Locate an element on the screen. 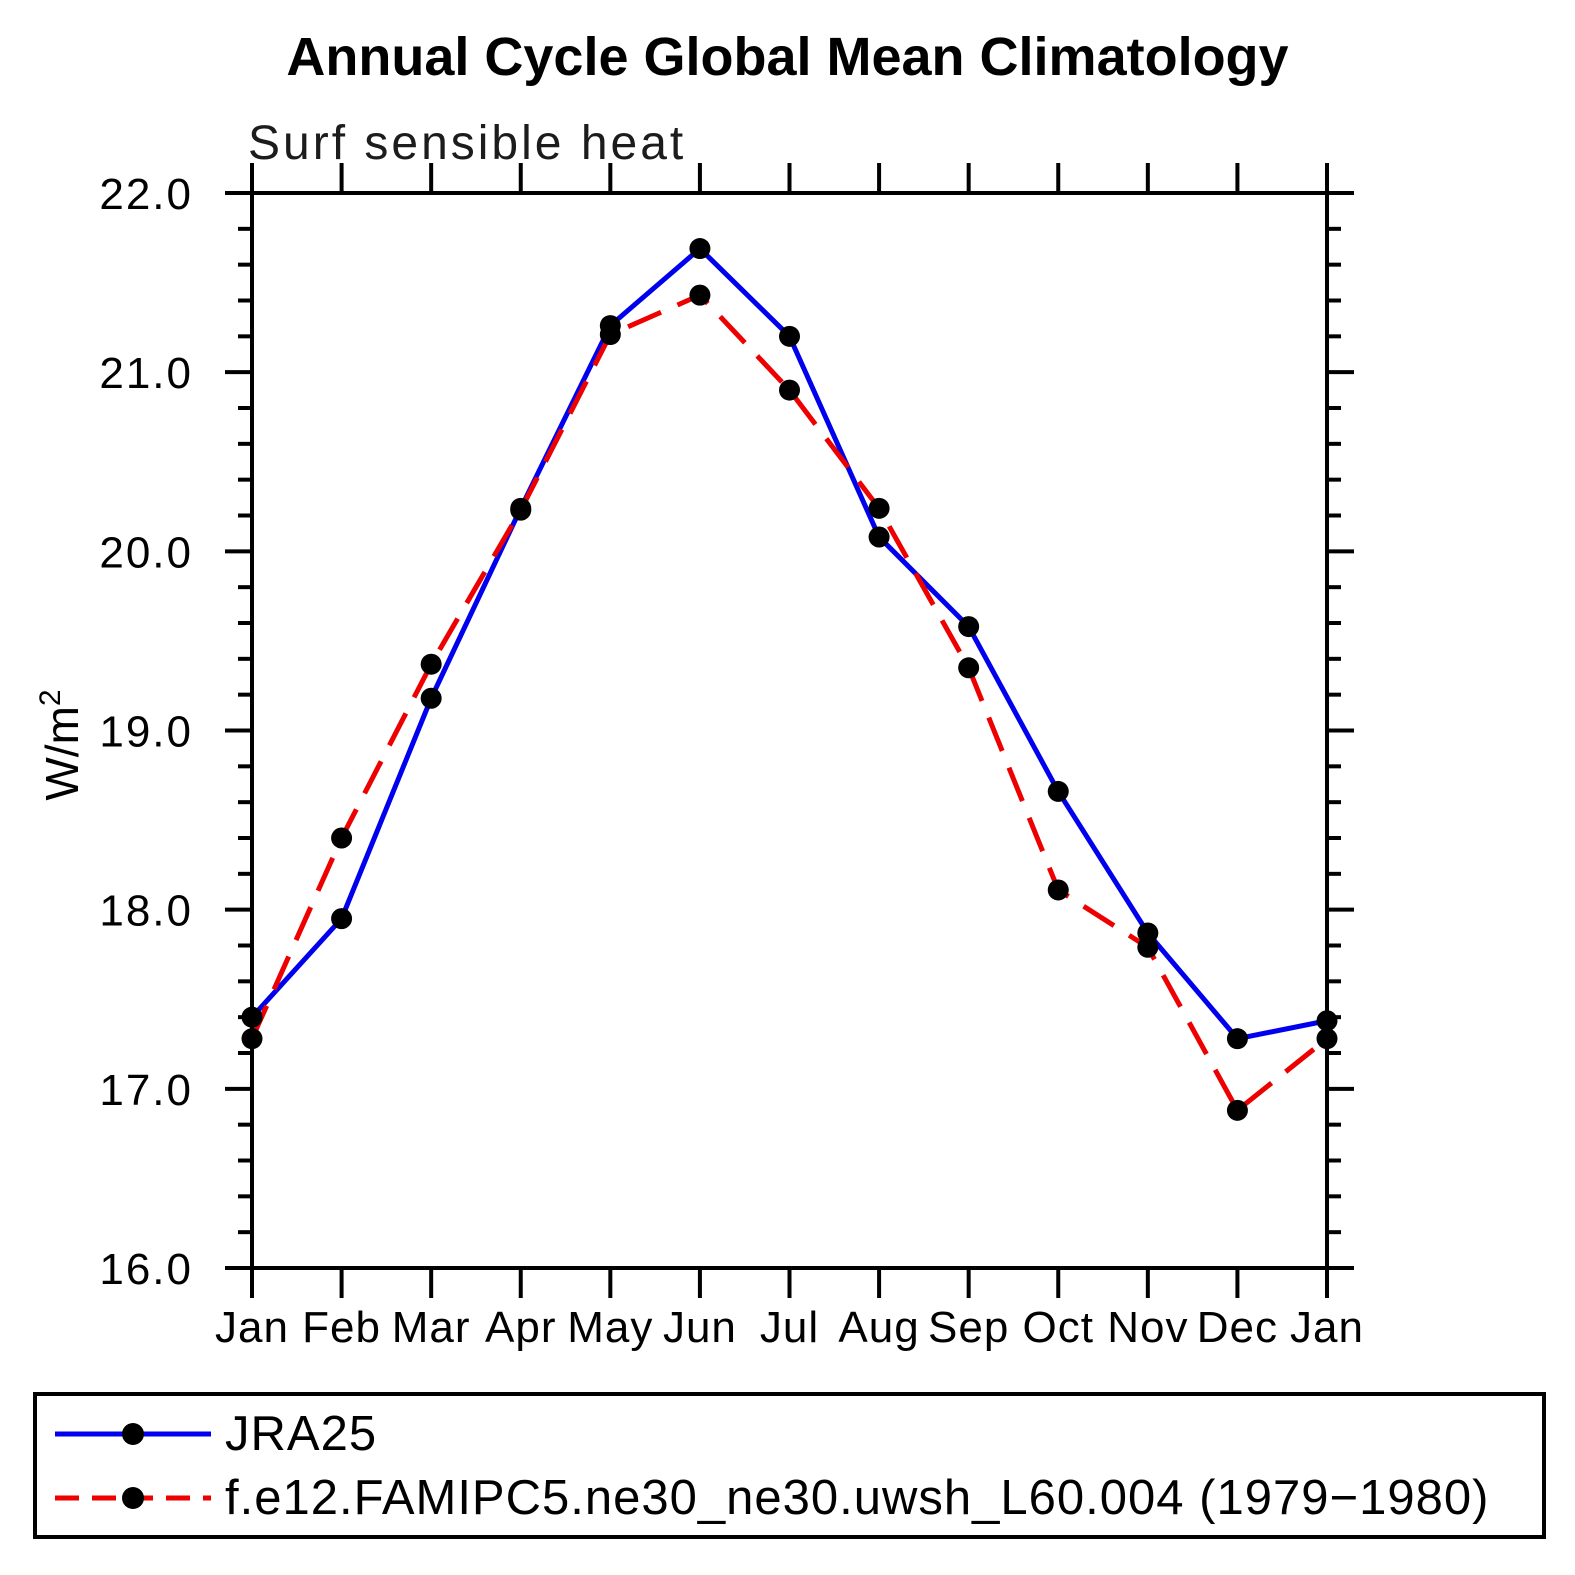 This screenshot has height=1575, width=1575. x-tick-label: Feb is located at coordinates (341, 1327).